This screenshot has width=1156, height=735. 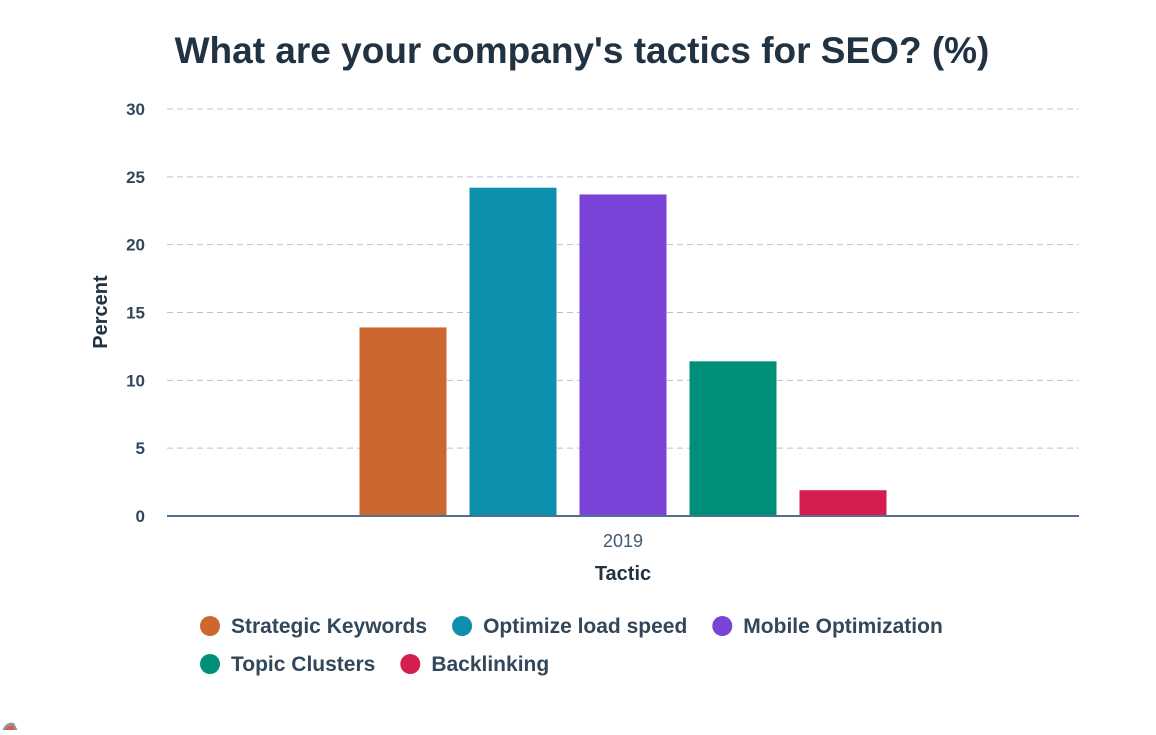 What do you see at coordinates (623, 355) in the screenshot?
I see `bar-mobile-optimization` at bounding box center [623, 355].